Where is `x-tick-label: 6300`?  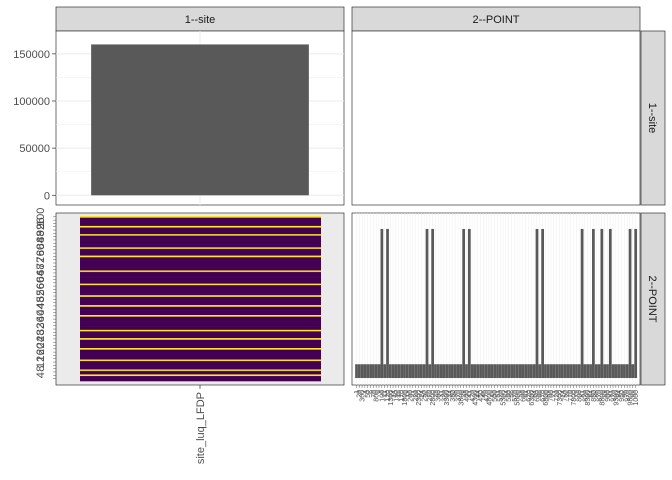 x-tick-label: 6300 is located at coordinates (532, 398).